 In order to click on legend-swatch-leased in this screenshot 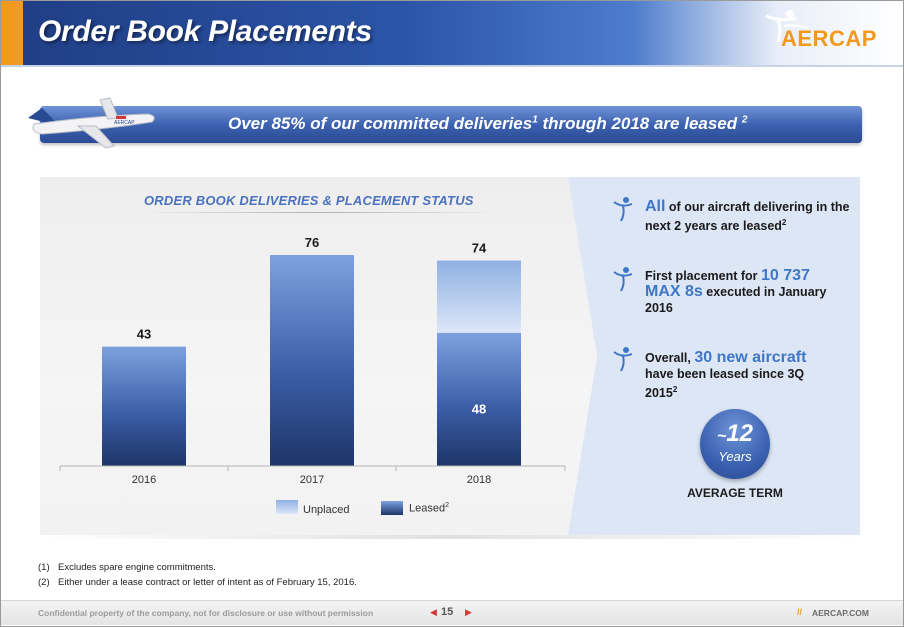, I will do `click(392, 508)`.